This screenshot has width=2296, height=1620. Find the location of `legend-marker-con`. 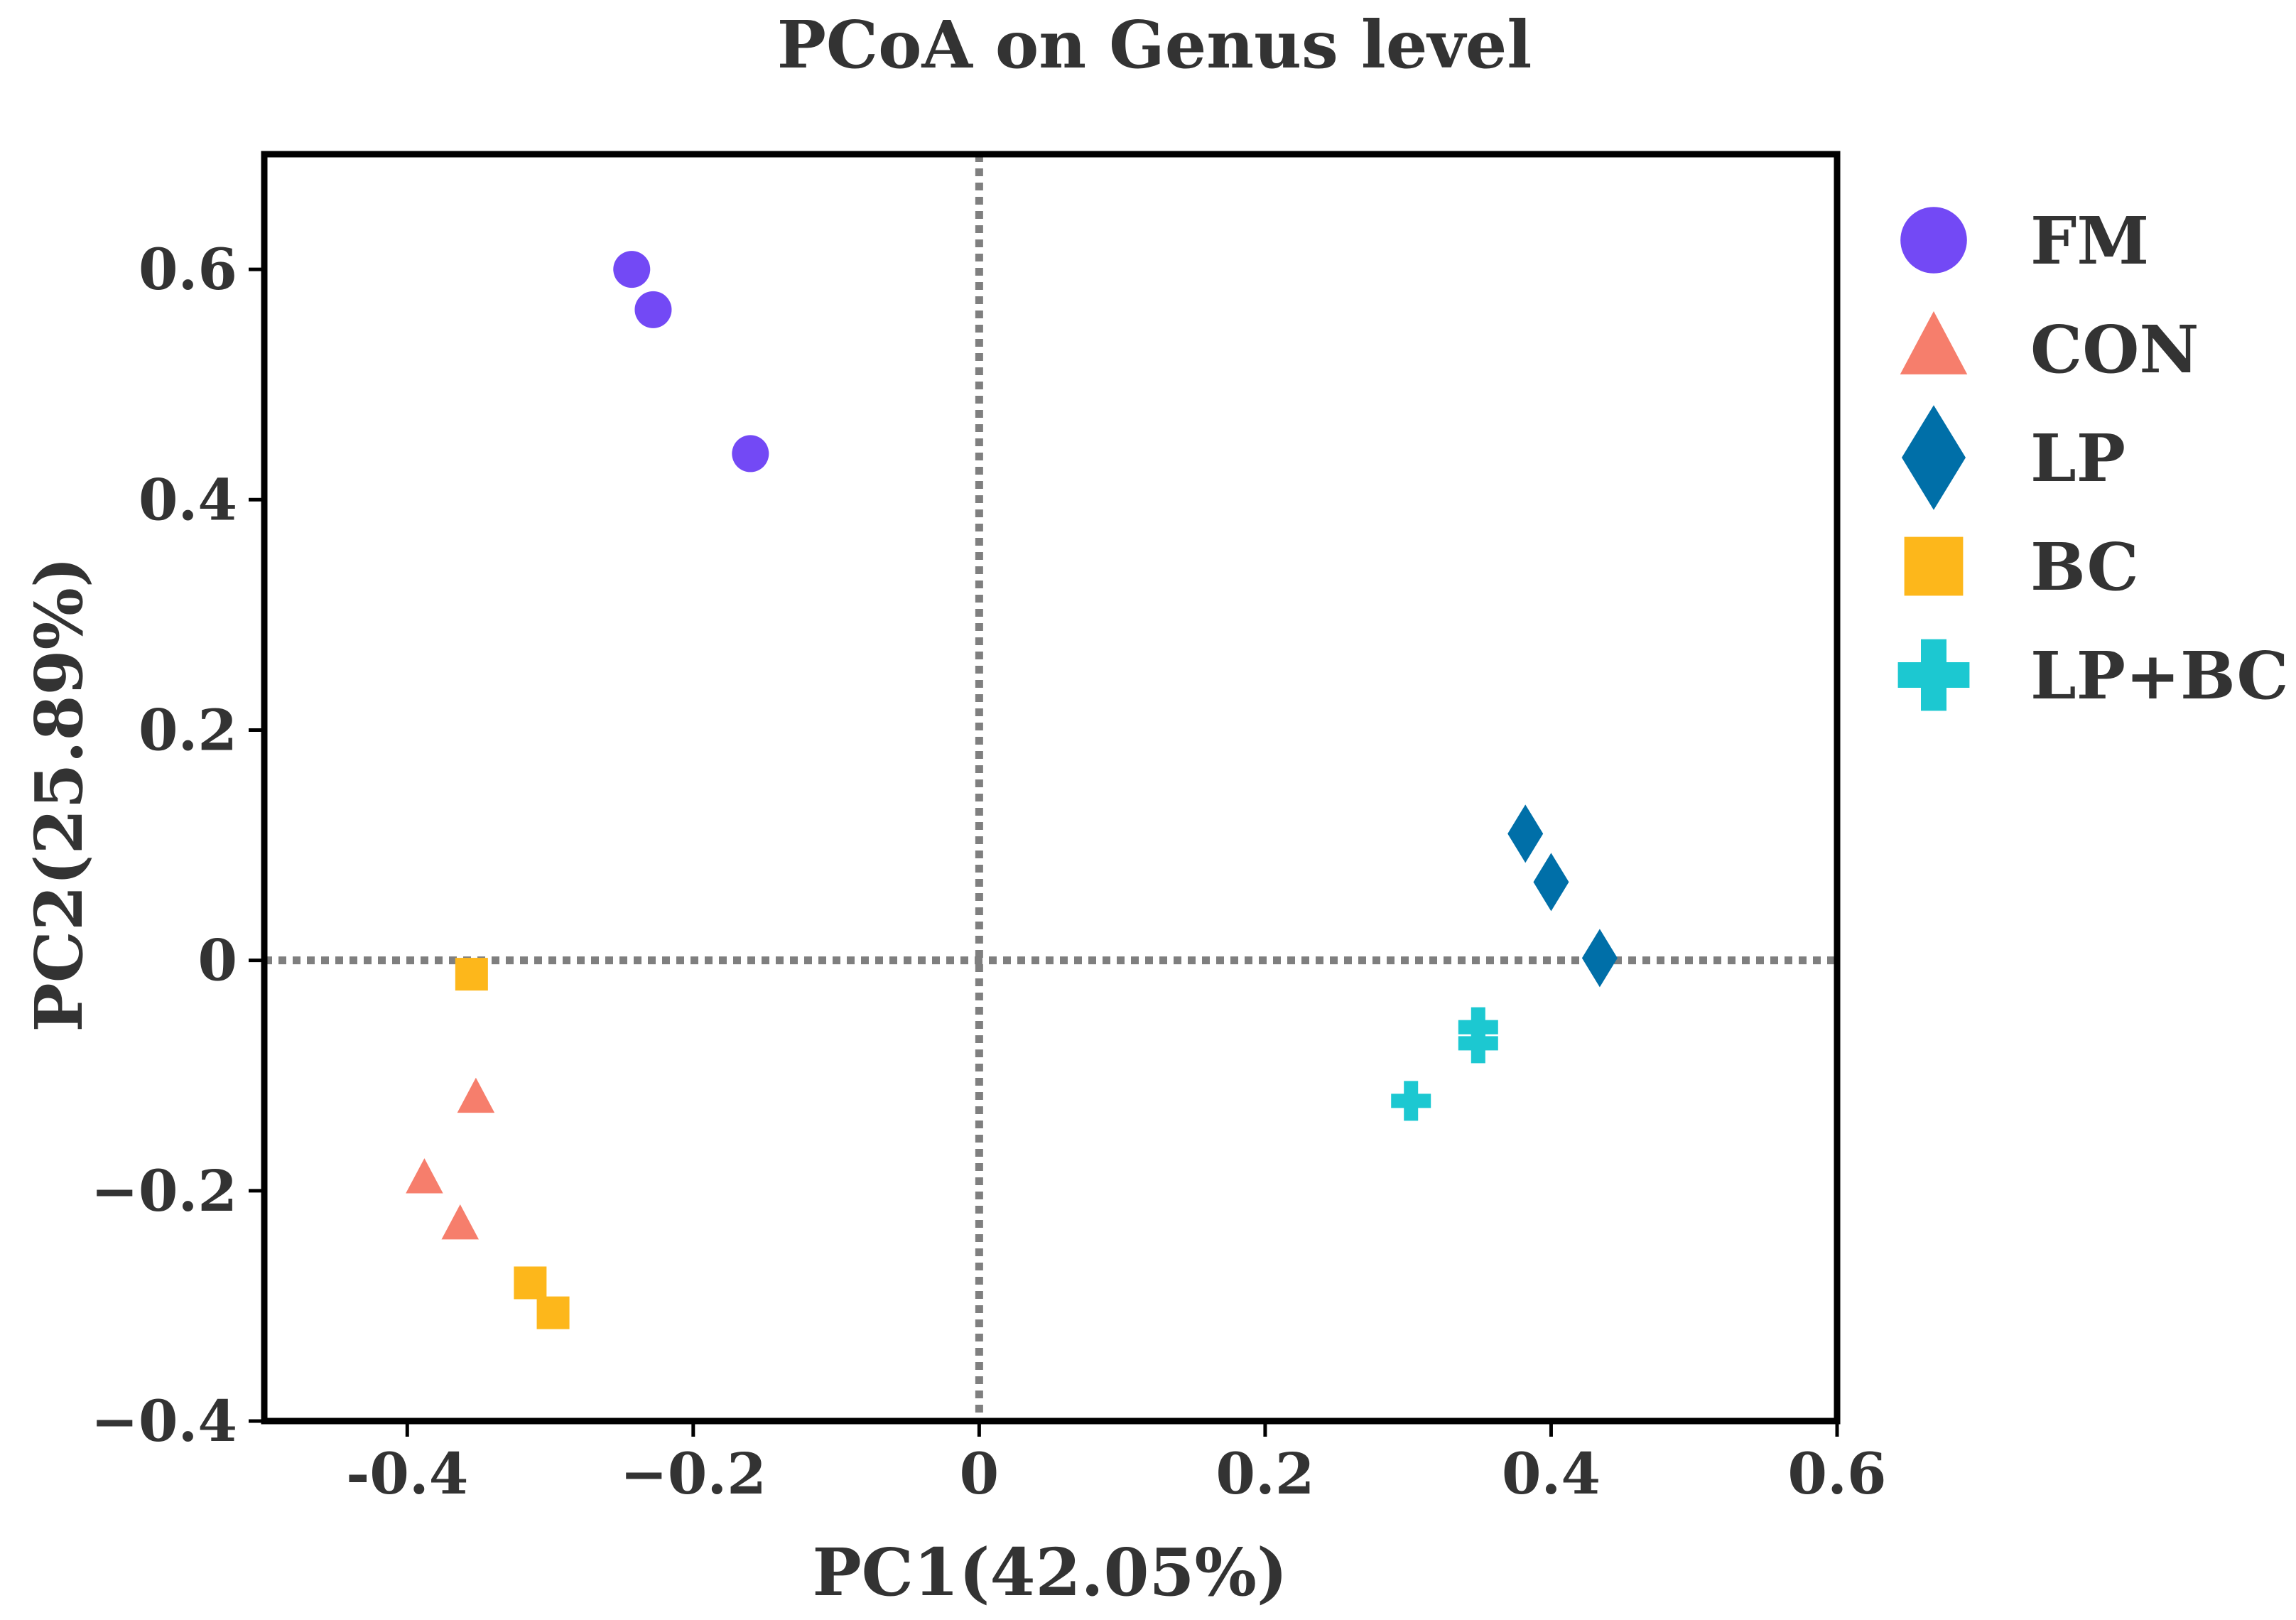

legend-marker-con is located at coordinates (1934, 342).